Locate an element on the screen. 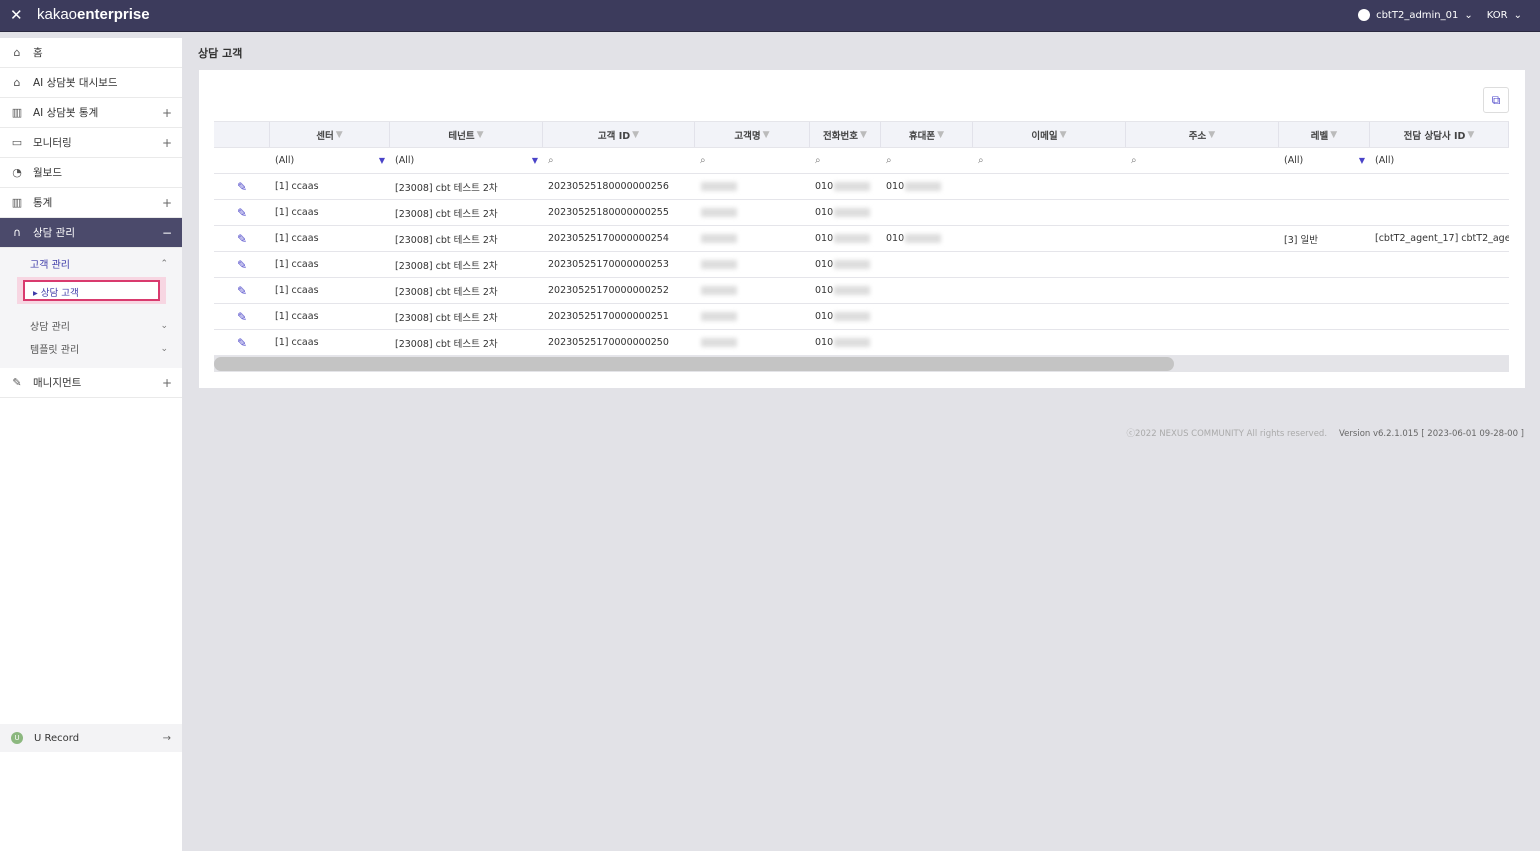 This screenshot has height=851, width=1540. horizontal-scrollbar is located at coordinates (861, 364).